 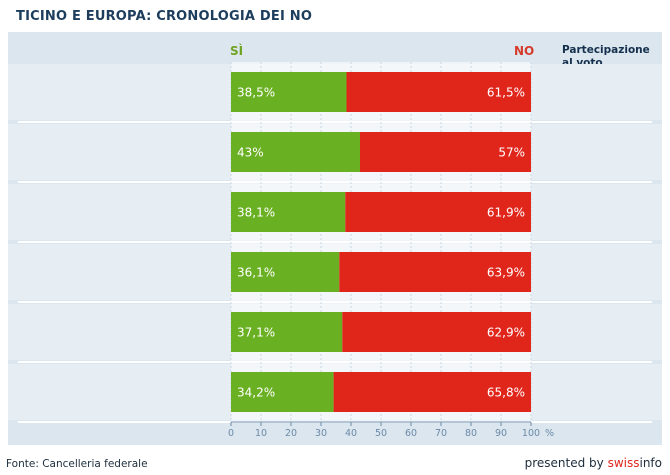 What do you see at coordinates (256, 393) in the screenshot?
I see `bar-yes-label: 34,2%` at bounding box center [256, 393].